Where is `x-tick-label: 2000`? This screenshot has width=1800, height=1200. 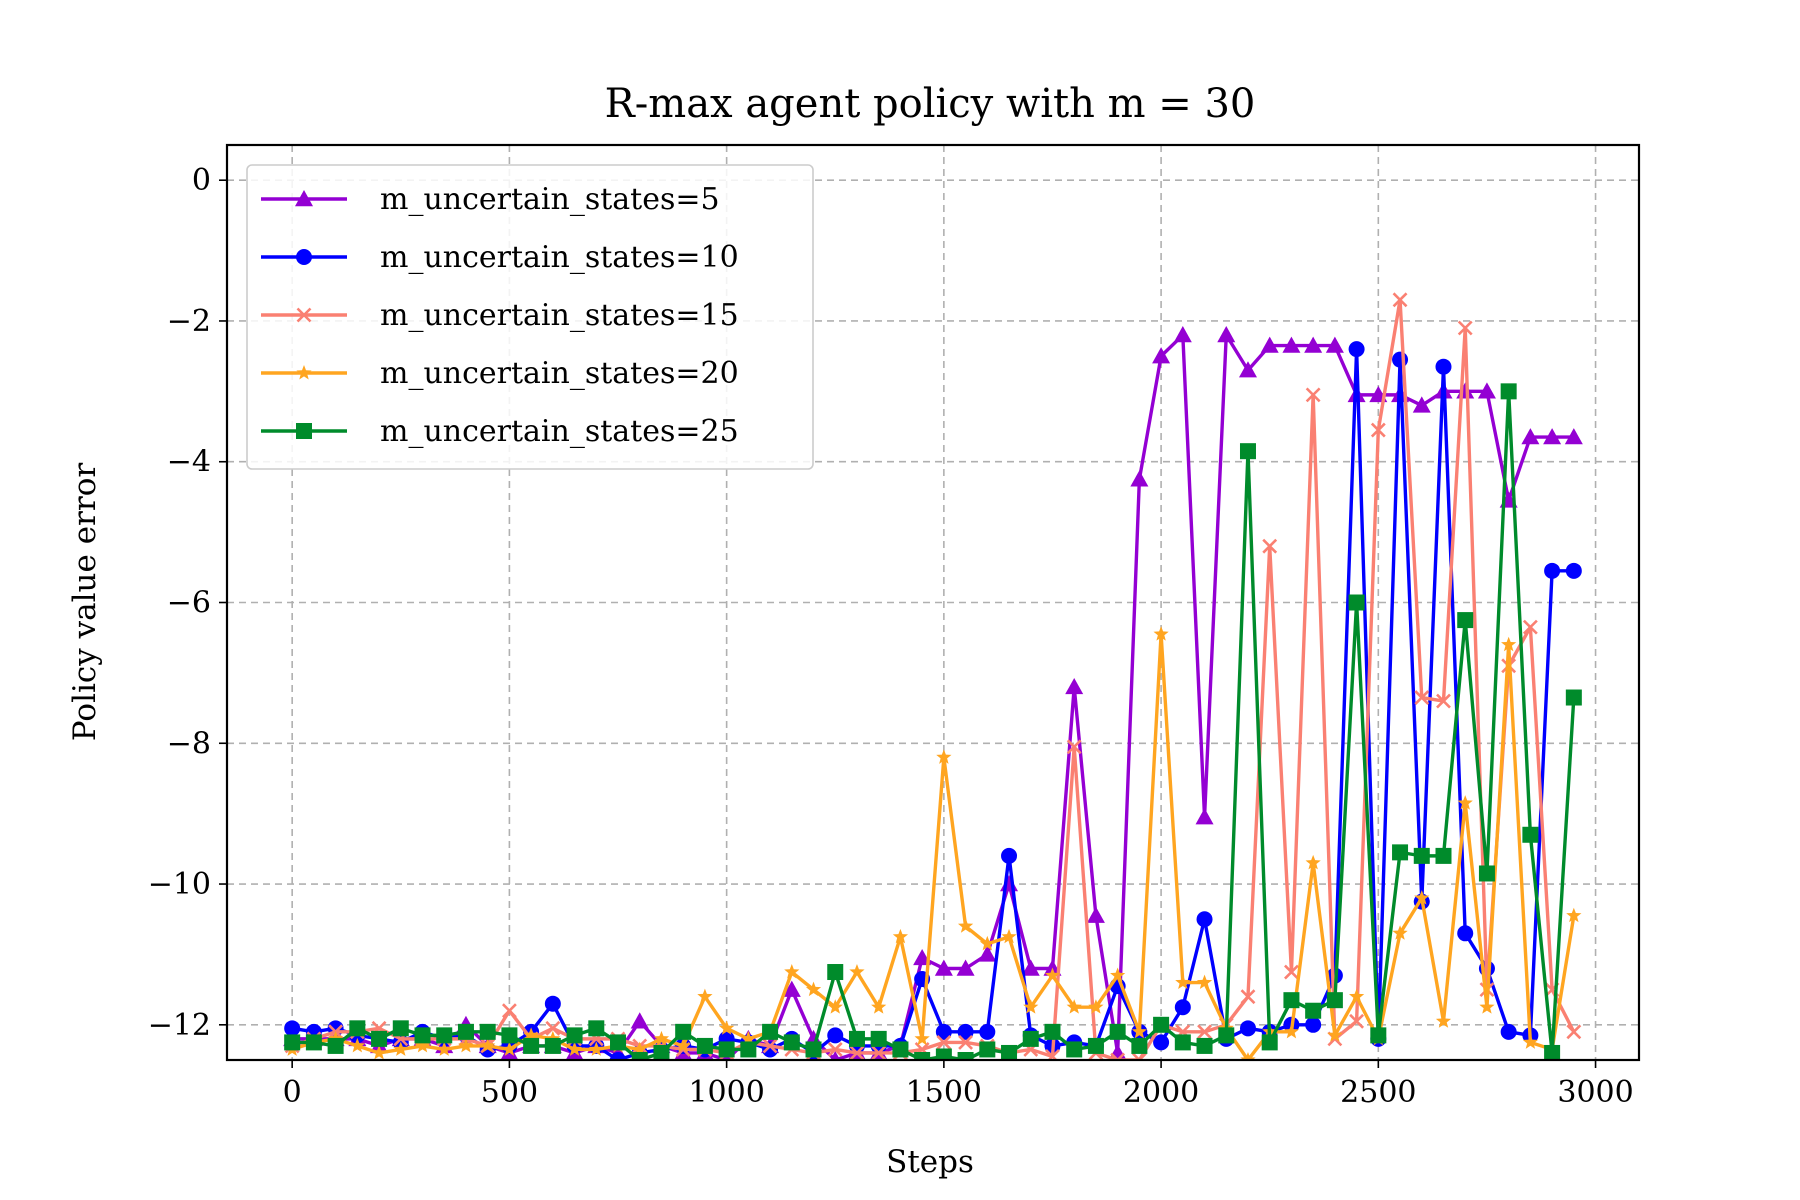 x-tick-label: 2000 is located at coordinates (1161, 1092).